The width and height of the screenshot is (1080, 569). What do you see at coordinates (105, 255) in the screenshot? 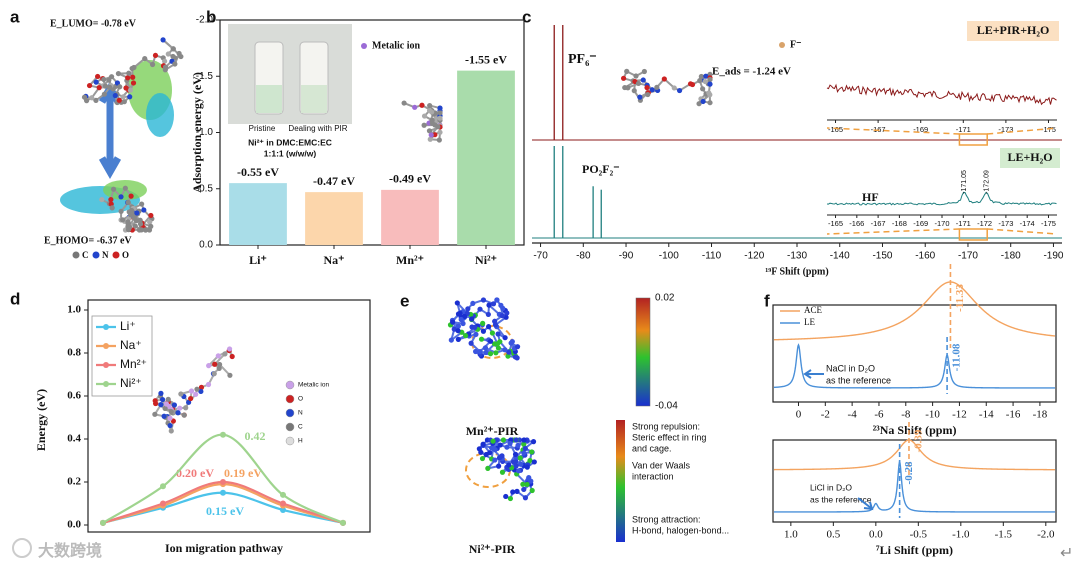
I see `legend-label: N` at bounding box center [105, 255].